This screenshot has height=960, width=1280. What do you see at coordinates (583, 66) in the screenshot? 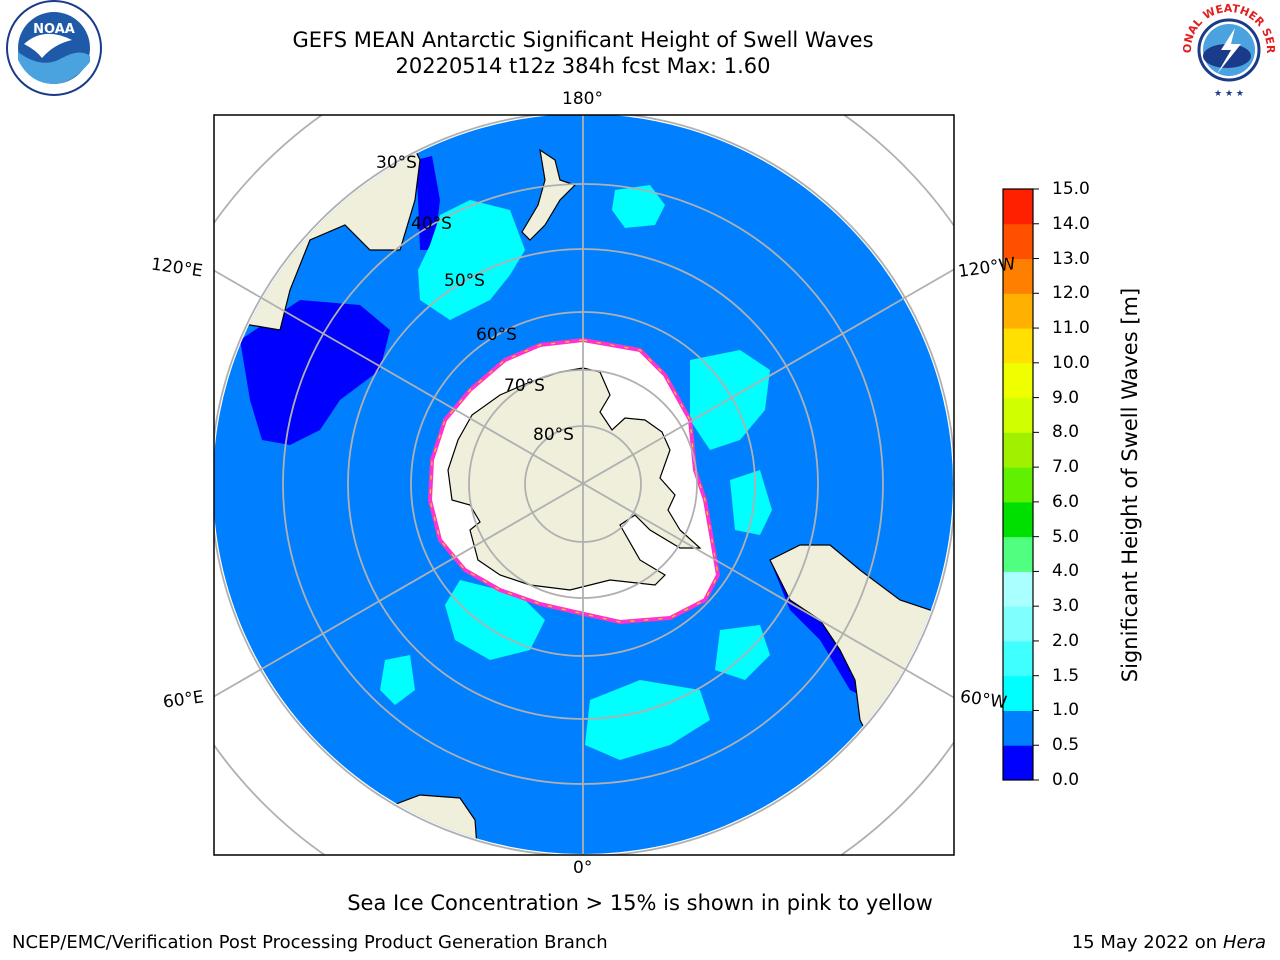
I see `map-subtitle: 20220514 t12z 384h fcst Max: 1.60` at bounding box center [583, 66].